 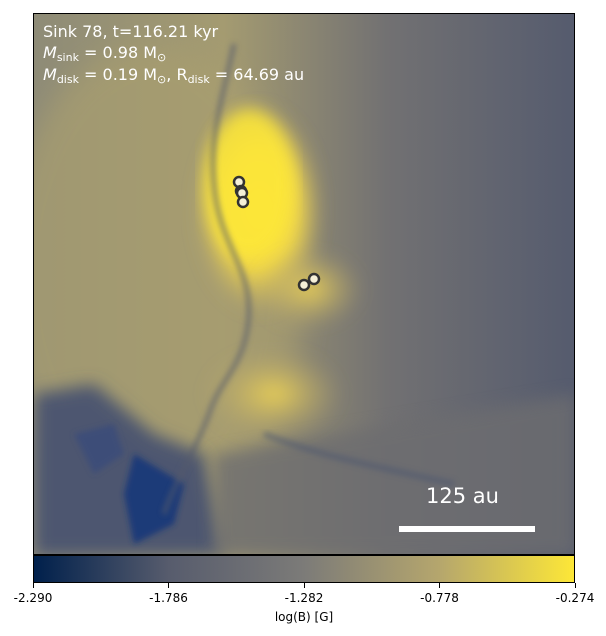 What do you see at coordinates (50, 52) in the screenshot?
I see `msink-symbol: M` at bounding box center [50, 52].